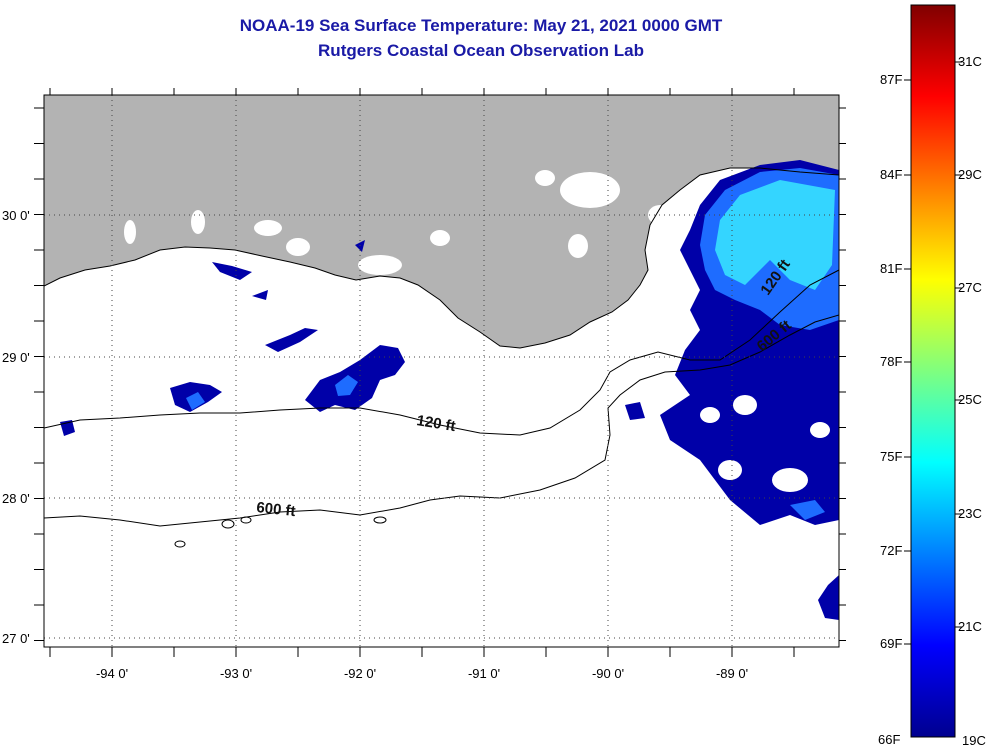  Describe the element at coordinates (889, 739) in the screenshot. I see `cbar-label-66f: 66F` at that location.